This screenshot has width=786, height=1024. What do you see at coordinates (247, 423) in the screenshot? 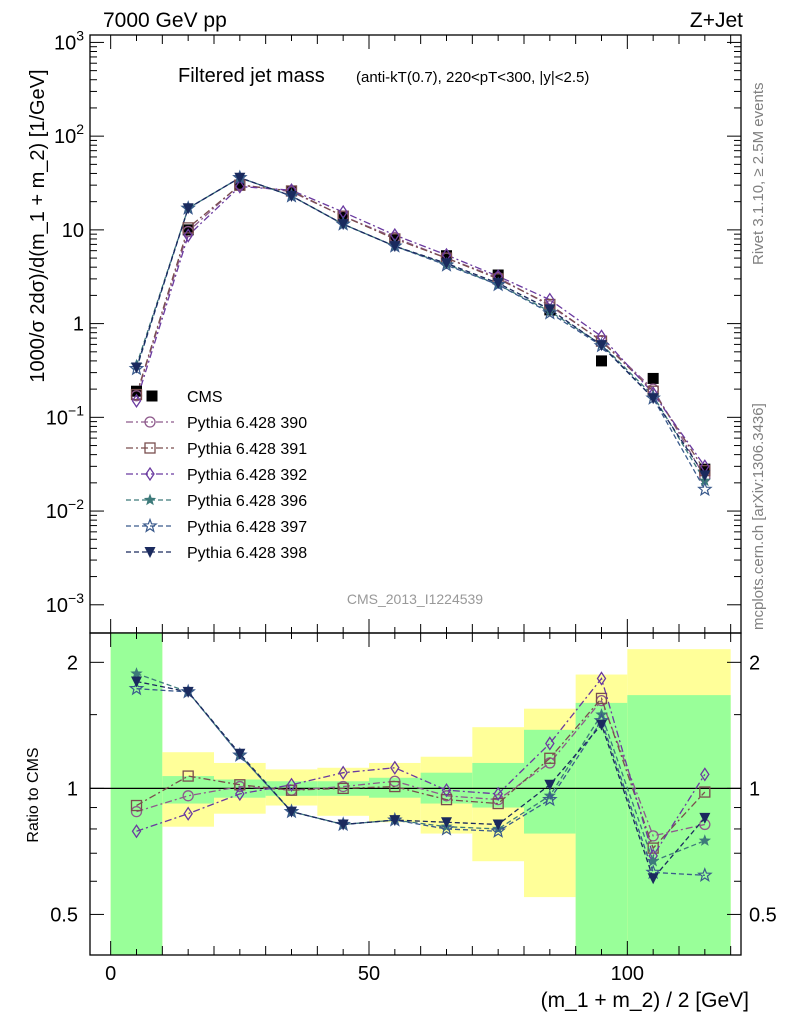
I see `legend-label: Pythia 6.428 390` at bounding box center [247, 423].